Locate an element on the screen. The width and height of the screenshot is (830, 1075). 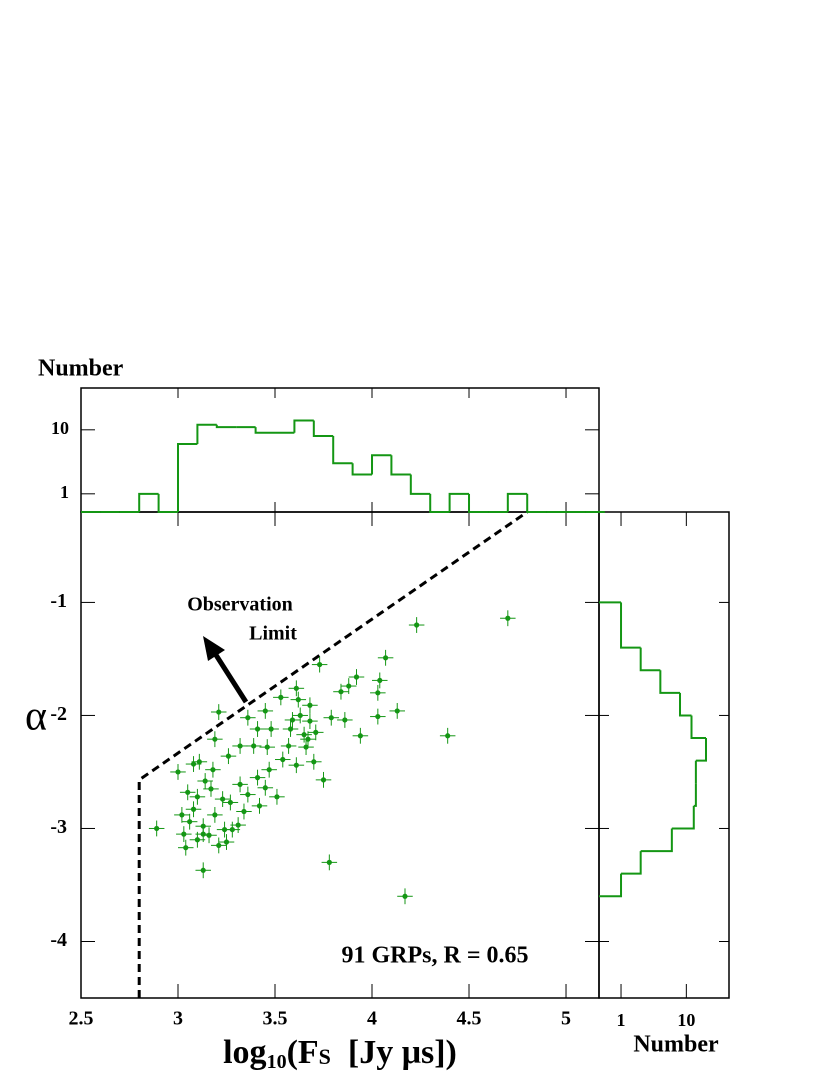
x-label-part: (F is located at coordinates (303, 1052).